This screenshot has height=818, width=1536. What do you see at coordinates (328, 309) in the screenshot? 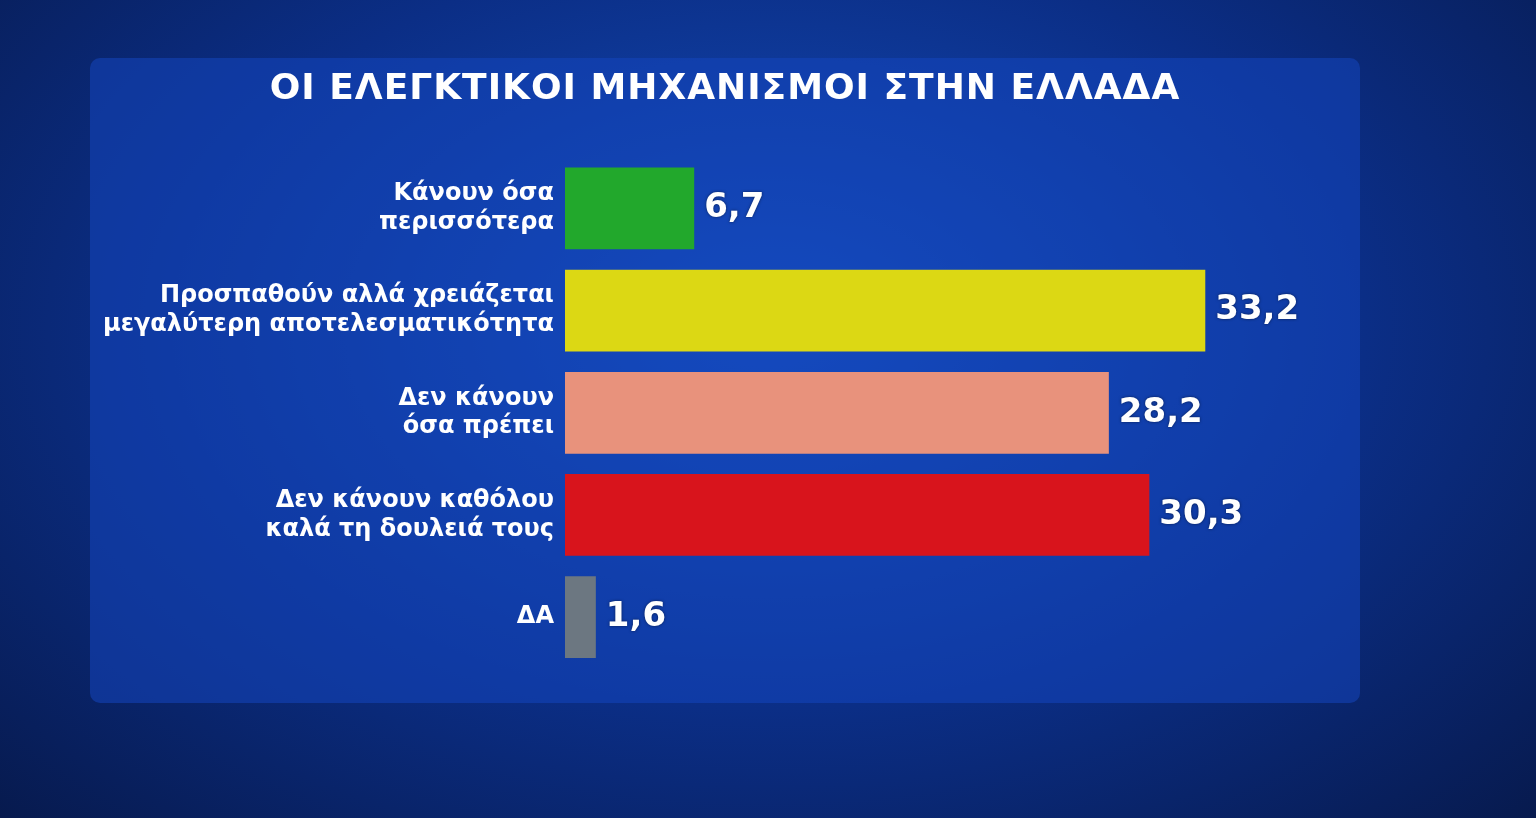
I see `y-tick-label: Προσπαθούν αλλά χρειάζεται μεγαλύτερη αποτελεσματικότητα` at bounding box center [328, 309].